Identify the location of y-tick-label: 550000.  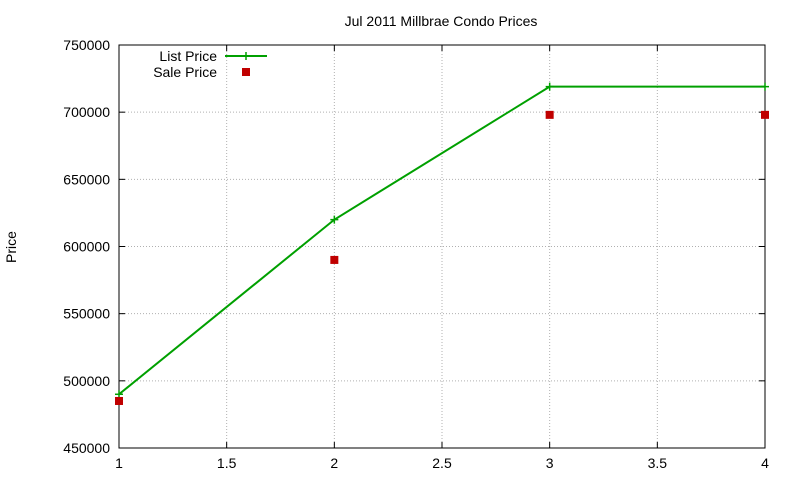
(86, 314).